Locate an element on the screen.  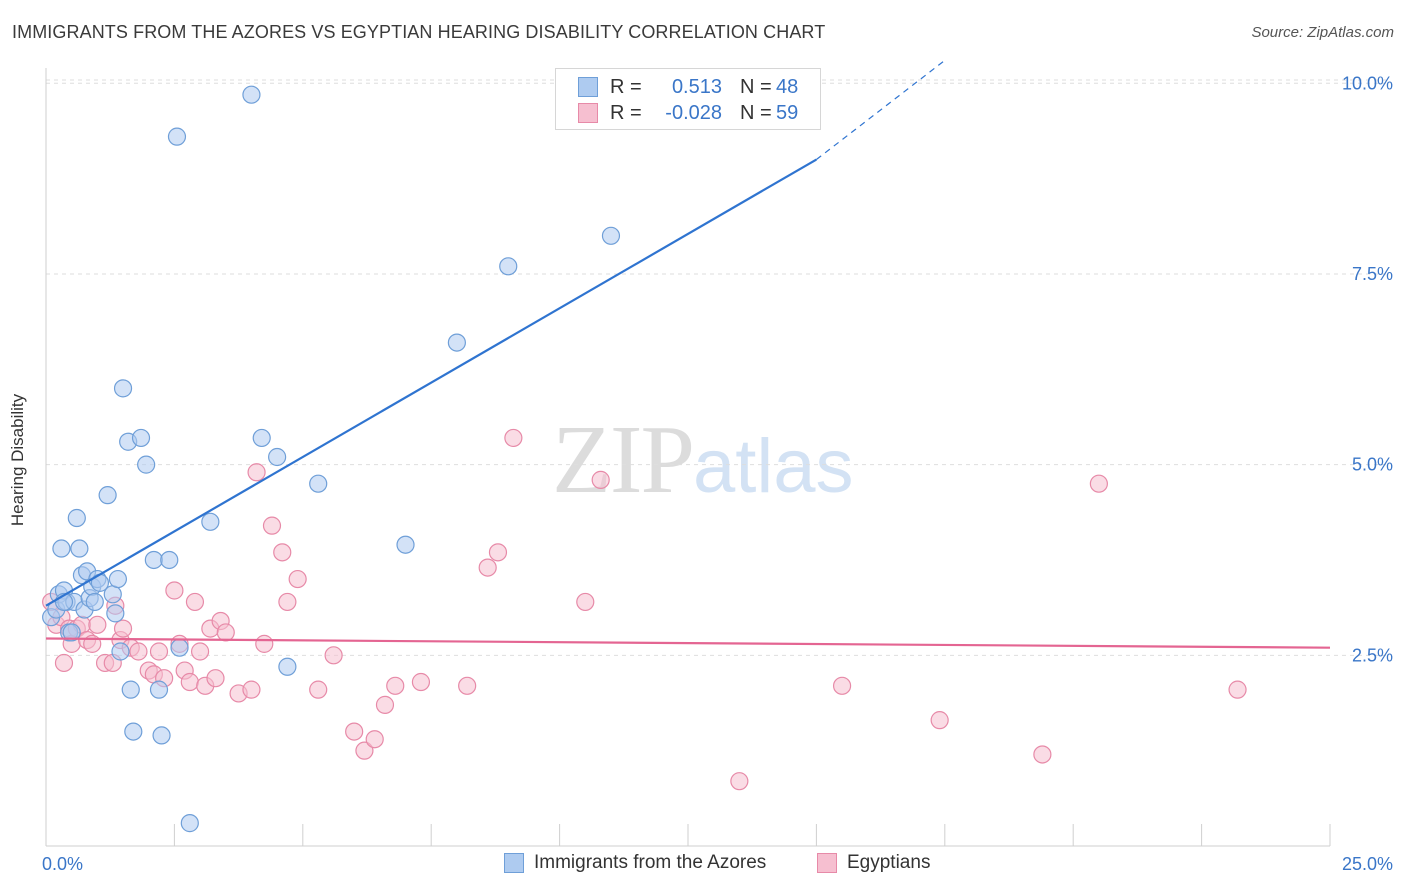
x-tick-label: 25.0% is located at coordinates (1367, 864).